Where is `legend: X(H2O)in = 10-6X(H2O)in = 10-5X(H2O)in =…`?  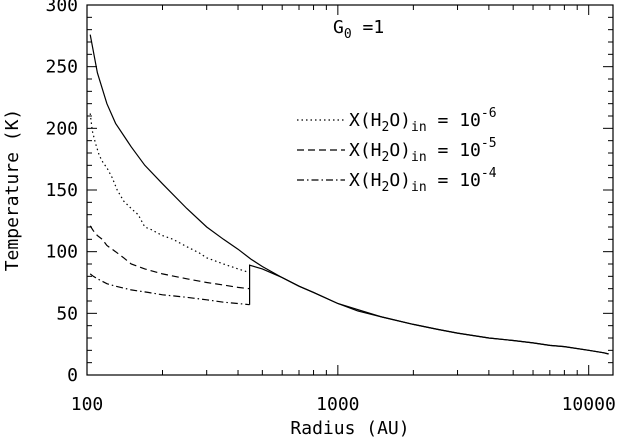 legend: X(H2O)in = 10-6X(H2O)in = 10-5X(H2O)in =… is located at coordinates (397, 150).